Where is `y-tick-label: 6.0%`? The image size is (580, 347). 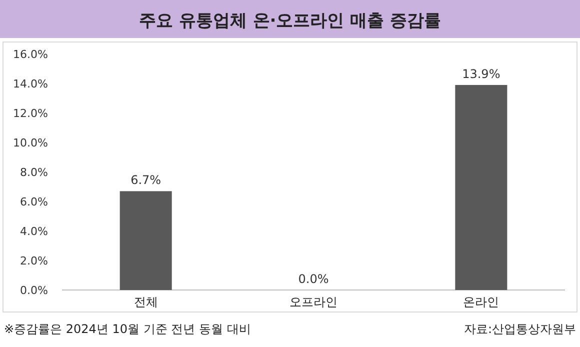
y-tick-label: 6.0% is located at coordinates (34, 202).